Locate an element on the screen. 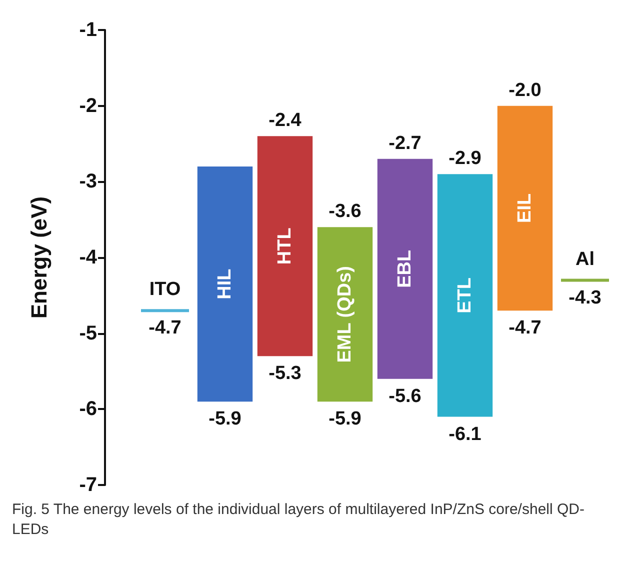 This screenshot has height=571, width=630. x-tick-label: ETL is located at coordinates (465, 295).